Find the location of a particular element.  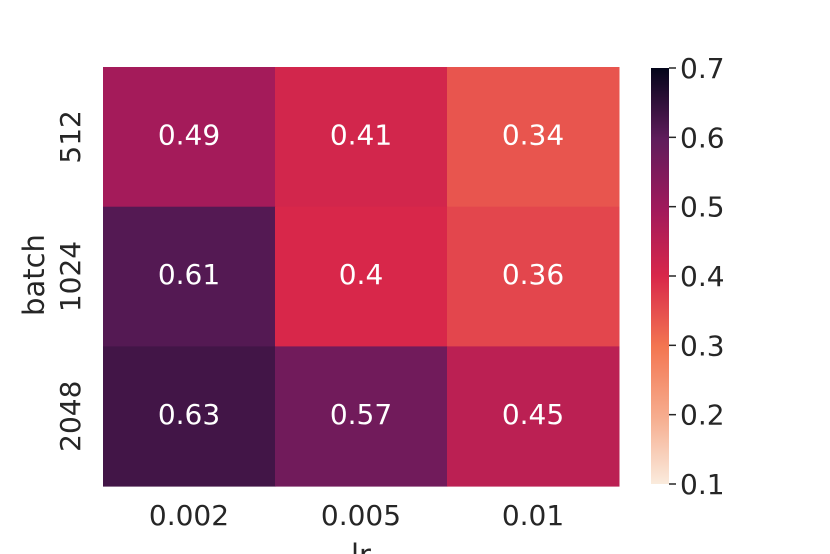

colorbar-tick-label: 0.7 is located at coordinates (702, 68).